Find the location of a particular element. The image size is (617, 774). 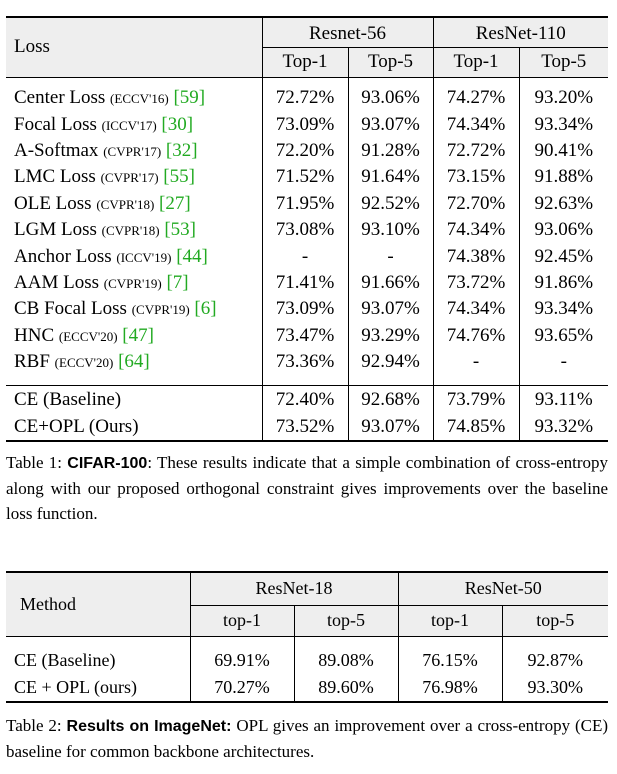

loss-name-cell: CB Focal Loss (CVPR'19) [6] is located at coordinates (134, 309).